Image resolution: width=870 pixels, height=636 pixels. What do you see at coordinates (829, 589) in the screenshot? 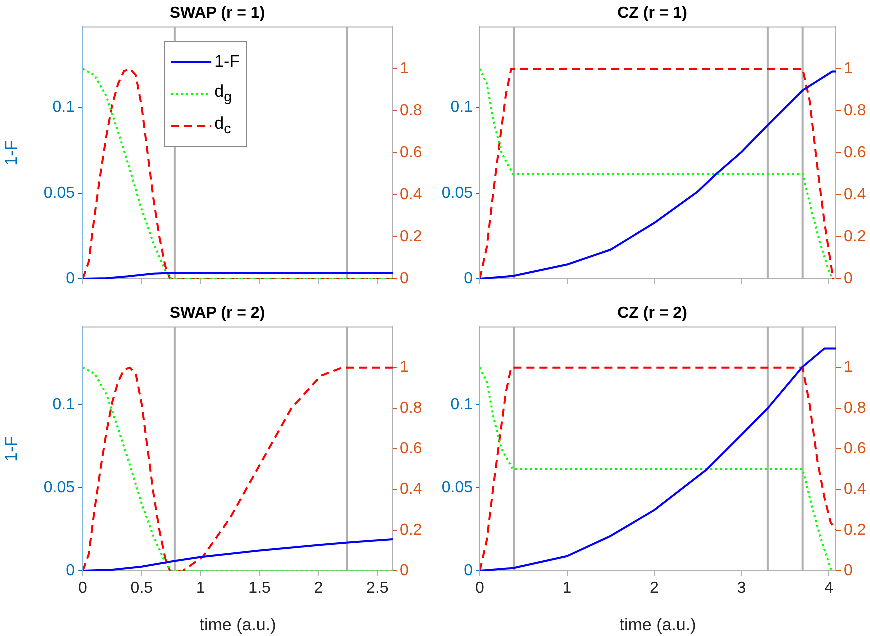
I see `x-tick-label: 4` at bounding box center [829, 589].